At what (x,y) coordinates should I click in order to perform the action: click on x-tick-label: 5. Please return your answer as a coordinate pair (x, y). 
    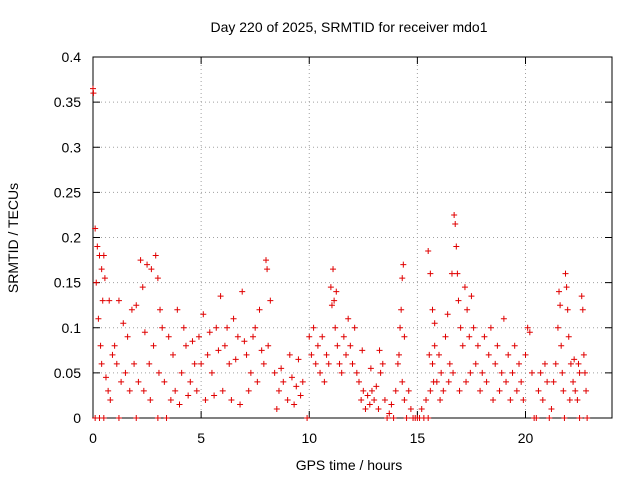
    Looking at the image, I should click on (201, 438).